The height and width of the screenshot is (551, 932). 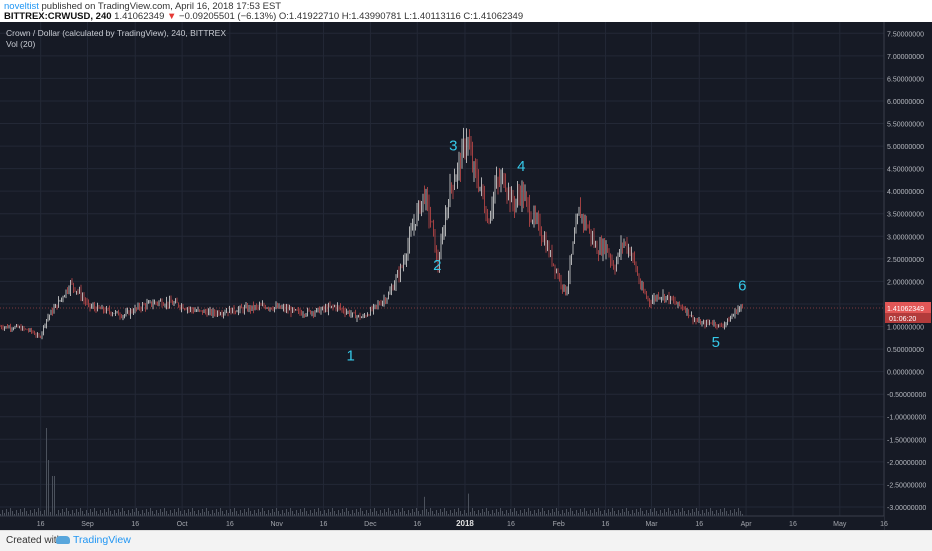 I want to click on price-tick-label-7: 4.00000000, so click(x=905, y=192).